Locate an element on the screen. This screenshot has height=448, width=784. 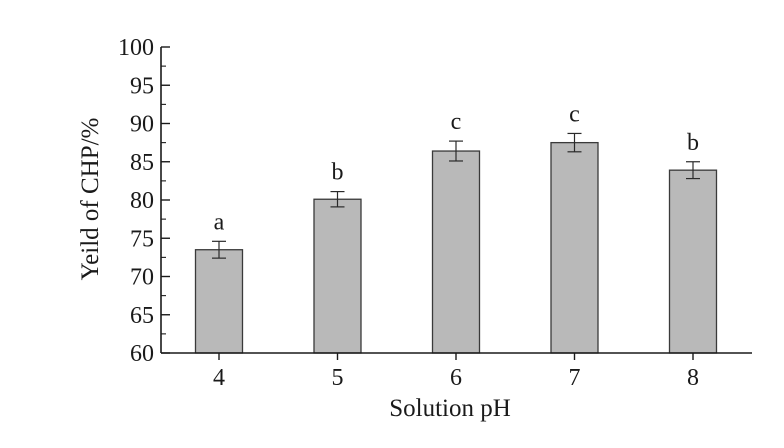
x-tick-label: 4 is located at coordinates (219, 378).